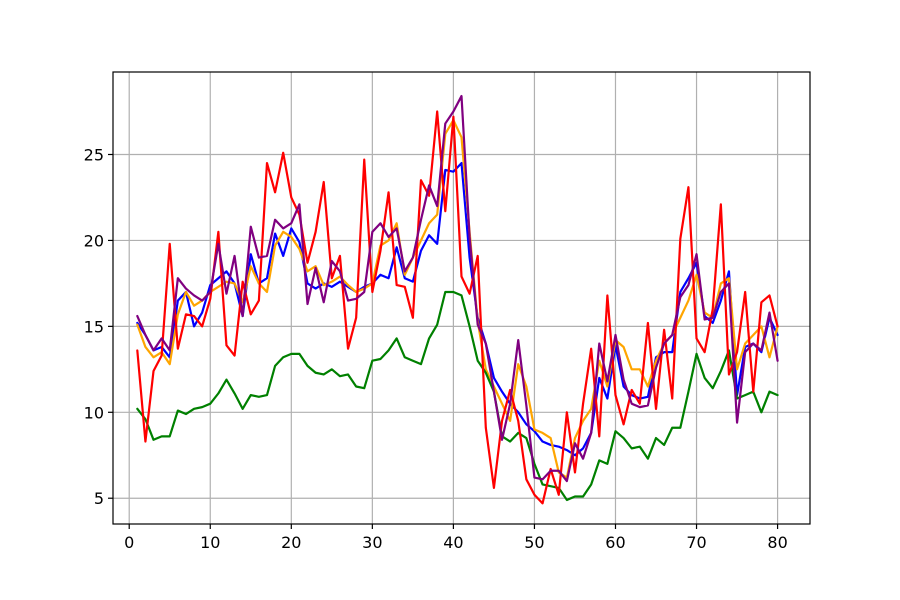  I want to click on x-tick-label: 30, so click(372, 542).